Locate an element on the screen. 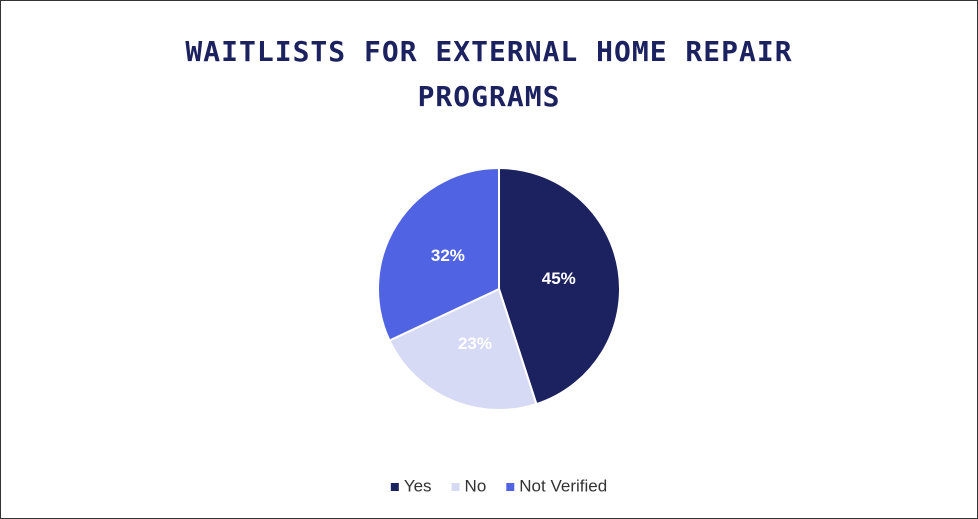 The image size is (978, 519). legend-label: Yes is located at coordinates (418, 485).